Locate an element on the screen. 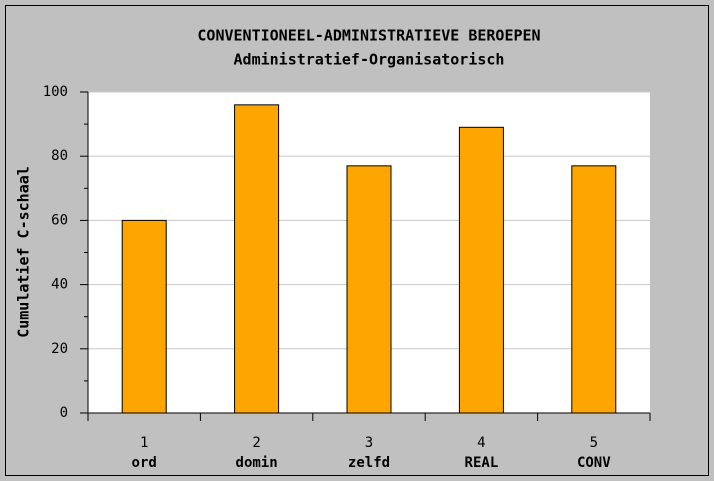 The height and width of the screenshot is (481, 714). x-tick-number: 1 is located at coordinates (144, 443).